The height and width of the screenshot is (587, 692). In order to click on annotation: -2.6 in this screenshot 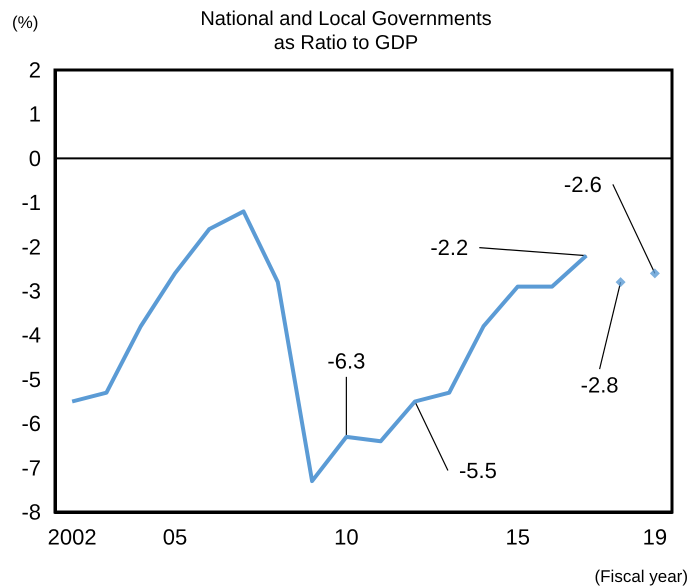, I will do `click(583, 184)`.